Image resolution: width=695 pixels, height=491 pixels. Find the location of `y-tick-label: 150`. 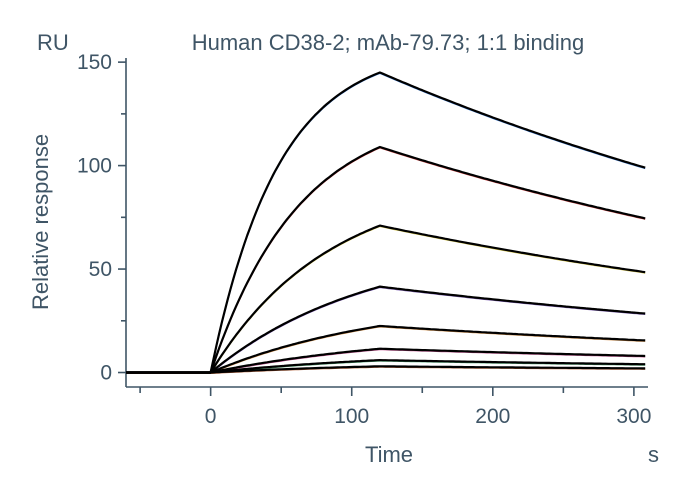

y-tick-label: 150 is located at coordinates (94, 62).